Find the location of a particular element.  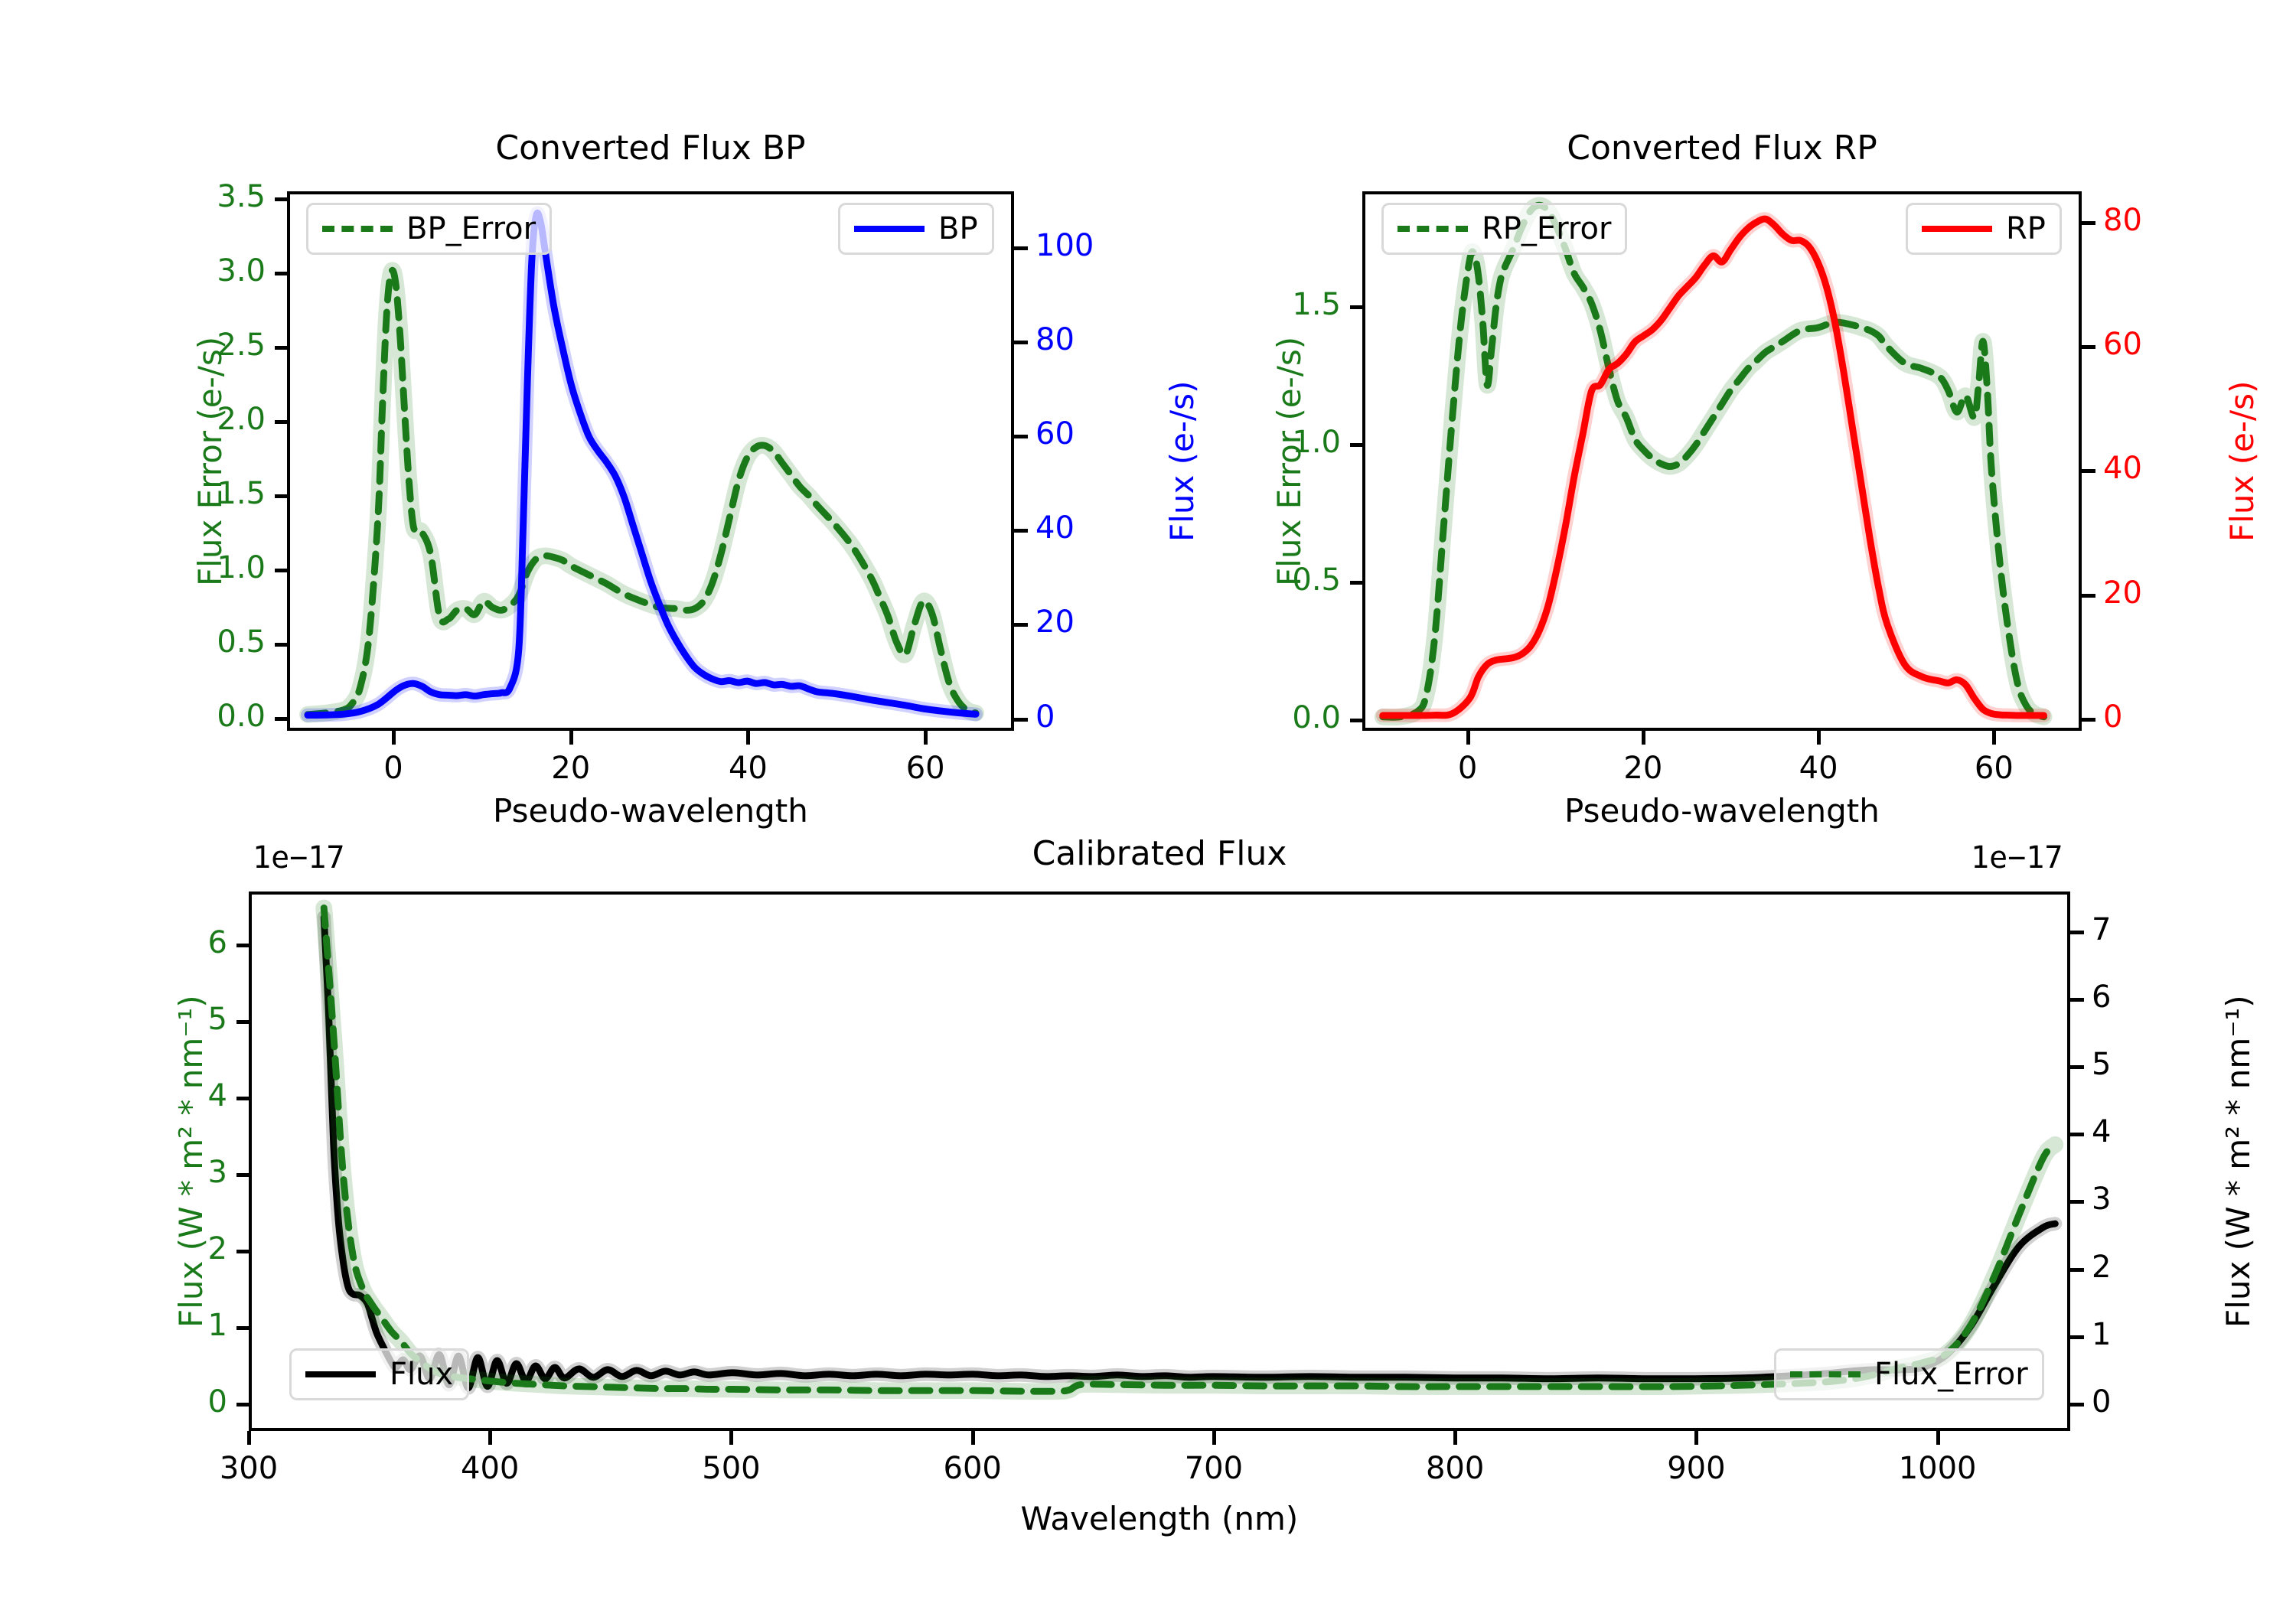

rp-x-axis-title: Pseudo-wavelength is located at coordinates (1722, 811).